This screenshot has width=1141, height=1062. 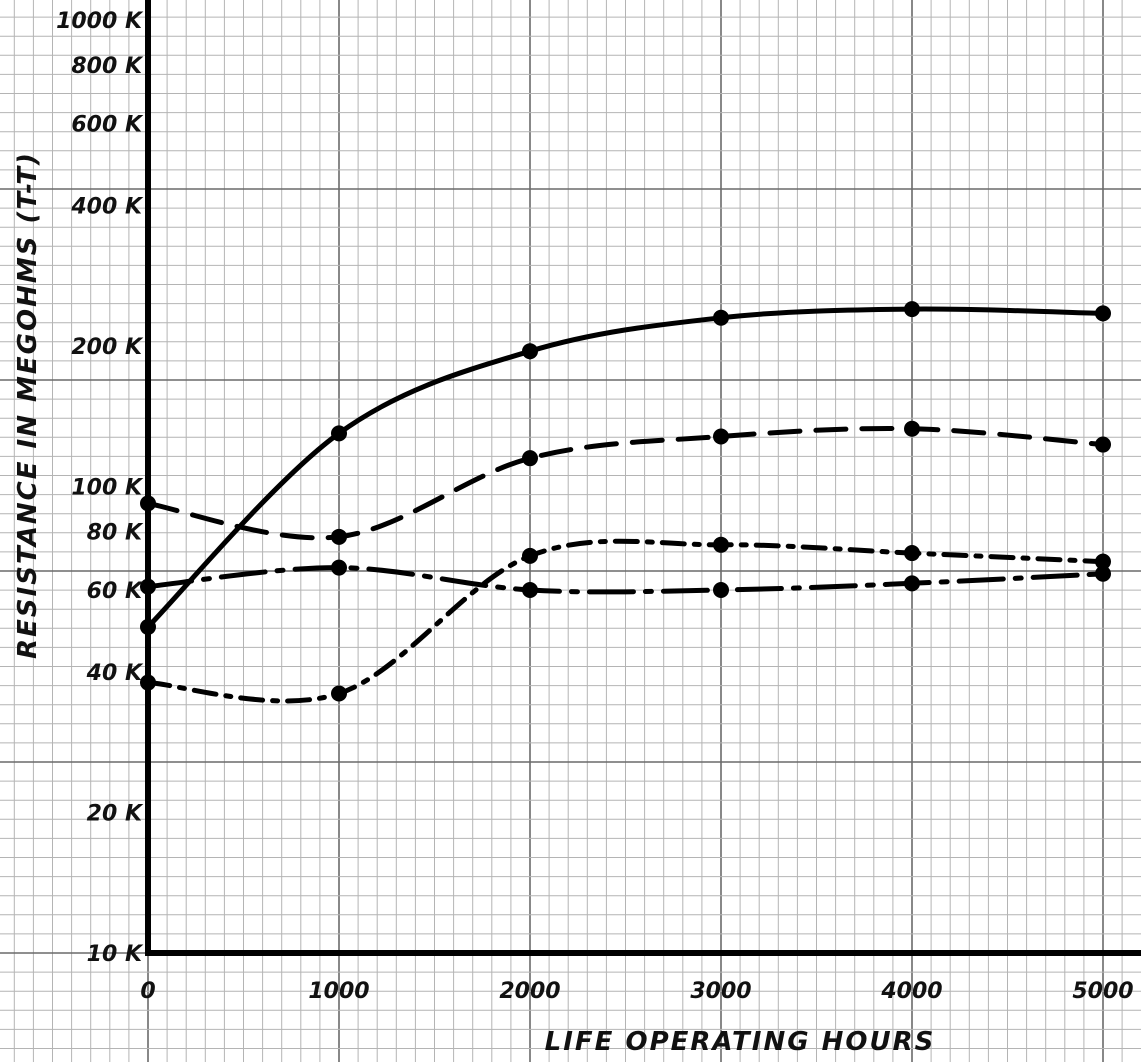 What do you see at coordinates (107, 207) in the screenshot?
I see `y-tick-label: 400 K` at bounding box center [107, 207].